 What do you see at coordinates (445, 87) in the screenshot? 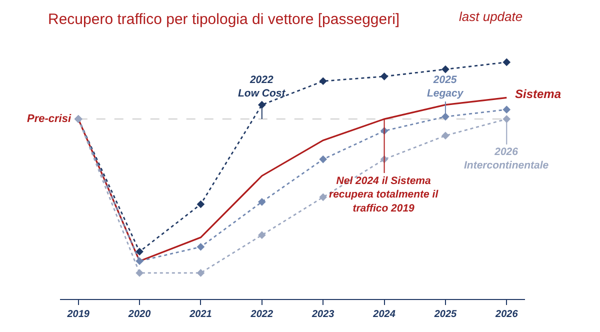
I see `annotation: 2025 Legacy` at bounding box center [445, 87].